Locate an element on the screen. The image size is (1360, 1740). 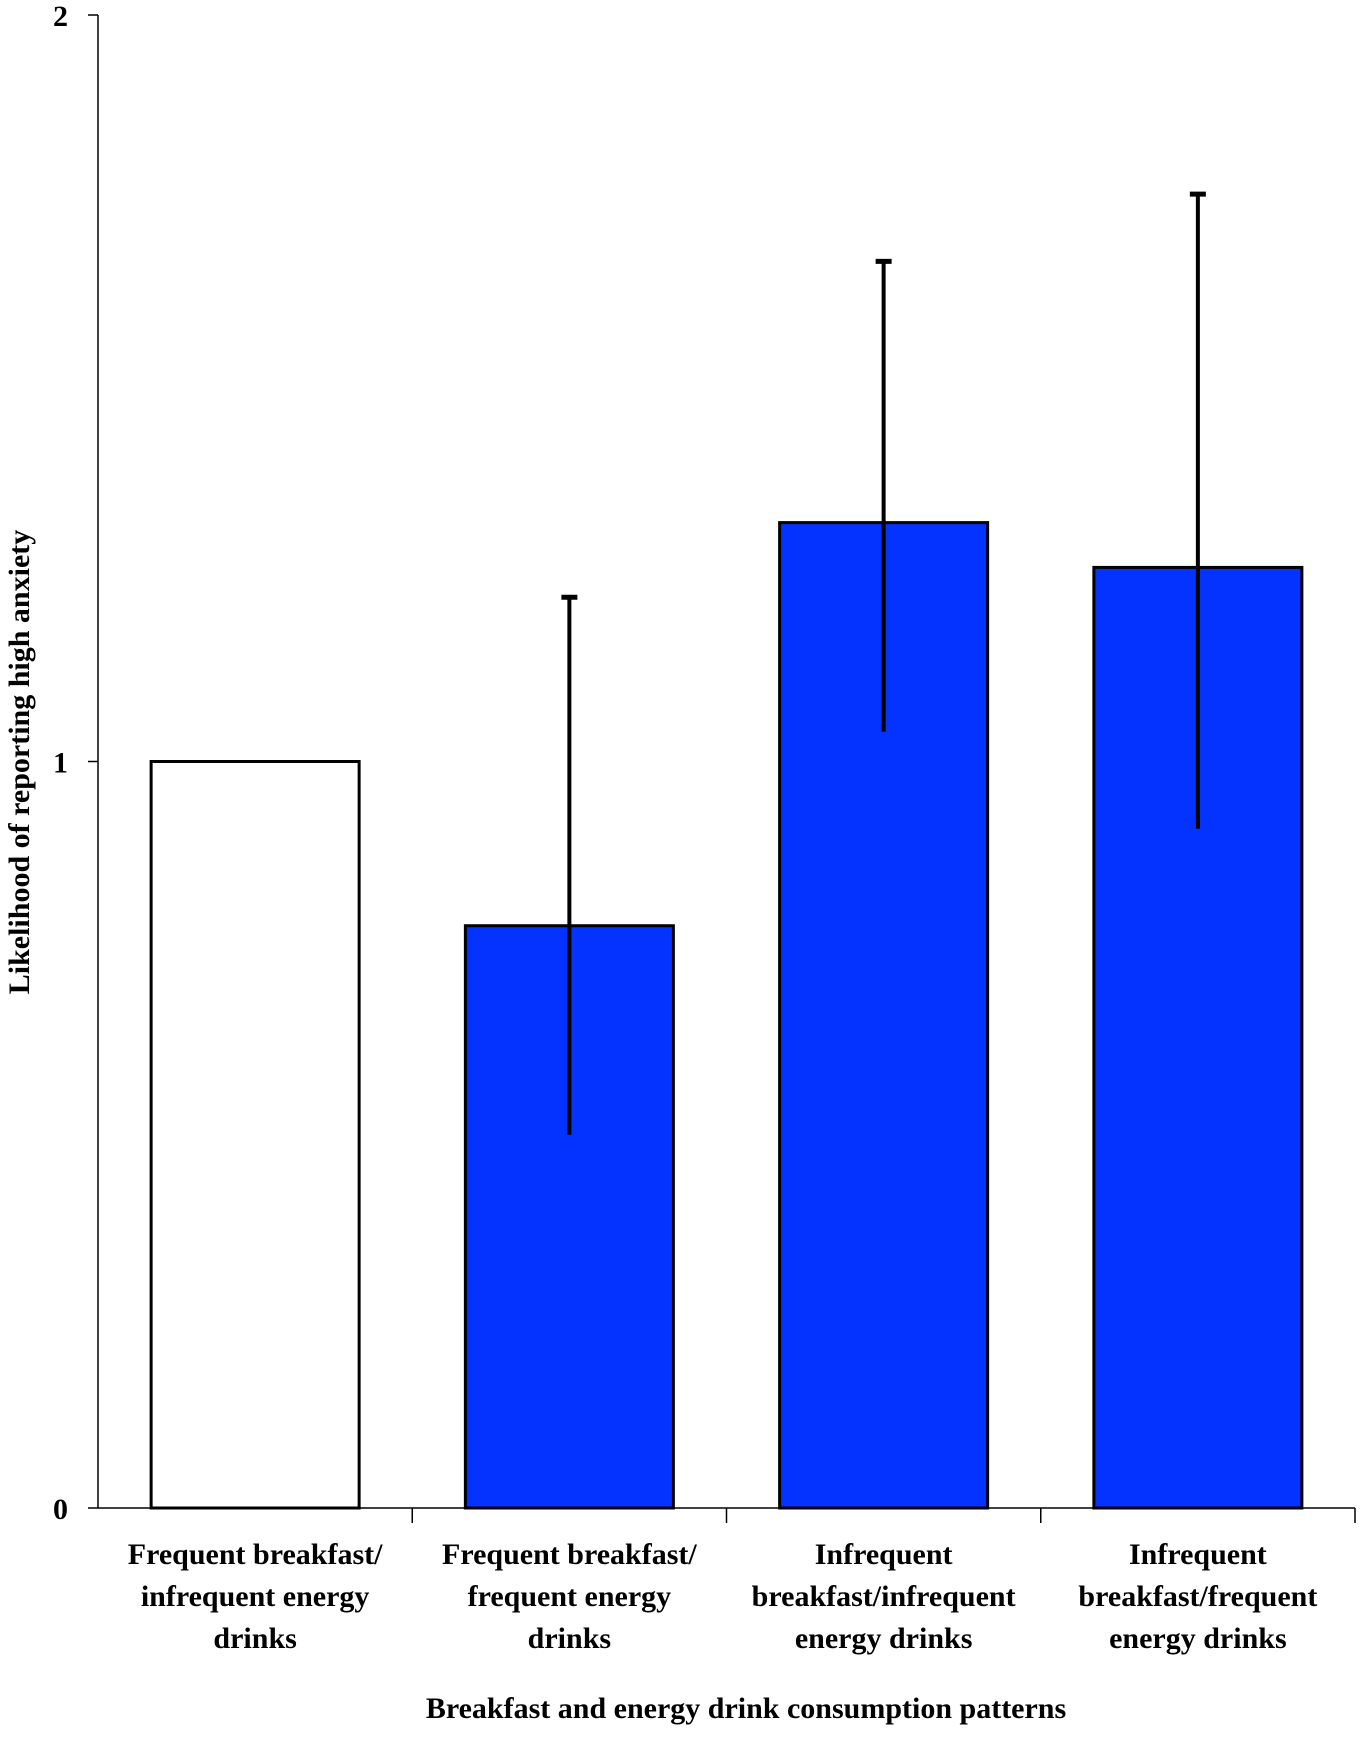
x-category-label-line: breakfast/infrequent is located at coordinates (884, 1596).